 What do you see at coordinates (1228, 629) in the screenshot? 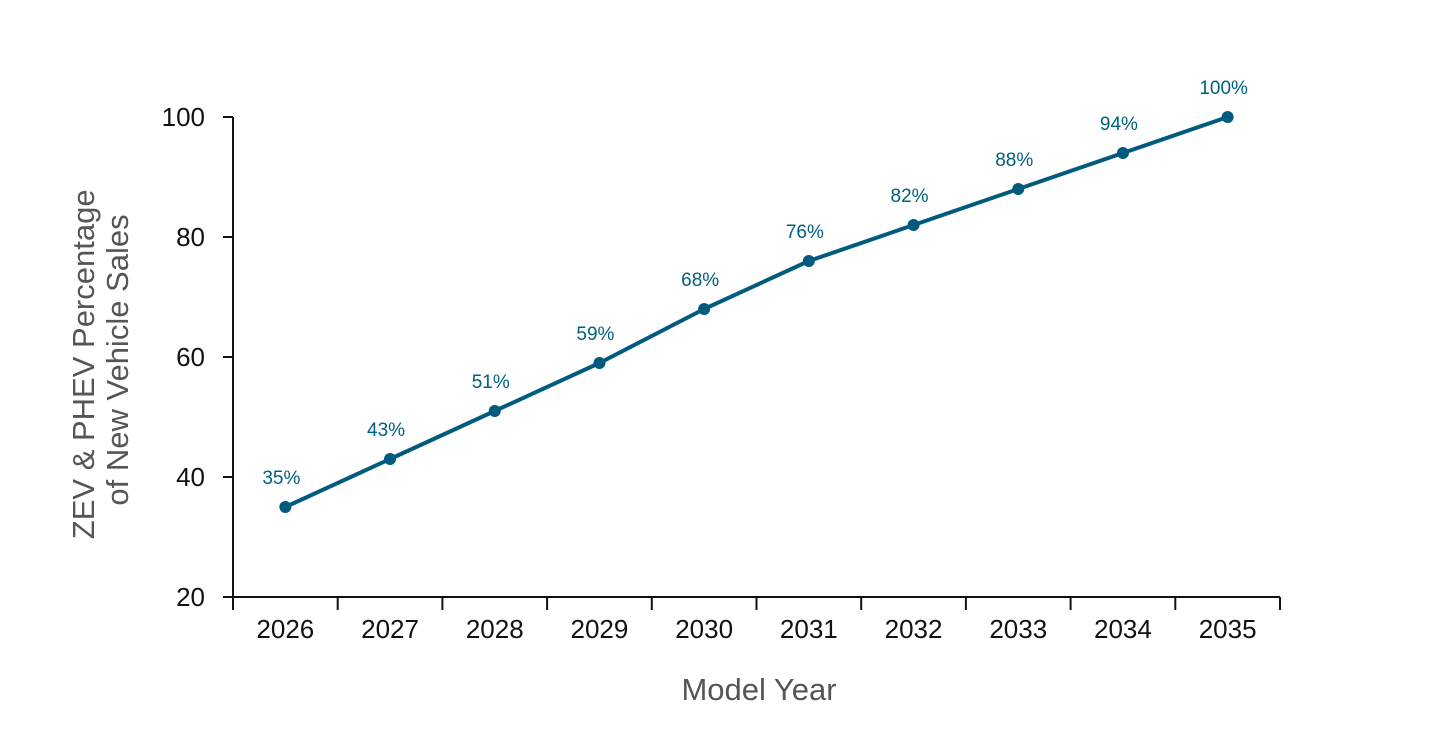
I see `x-tick-label: 2035` at bounding box center [1228, 629].